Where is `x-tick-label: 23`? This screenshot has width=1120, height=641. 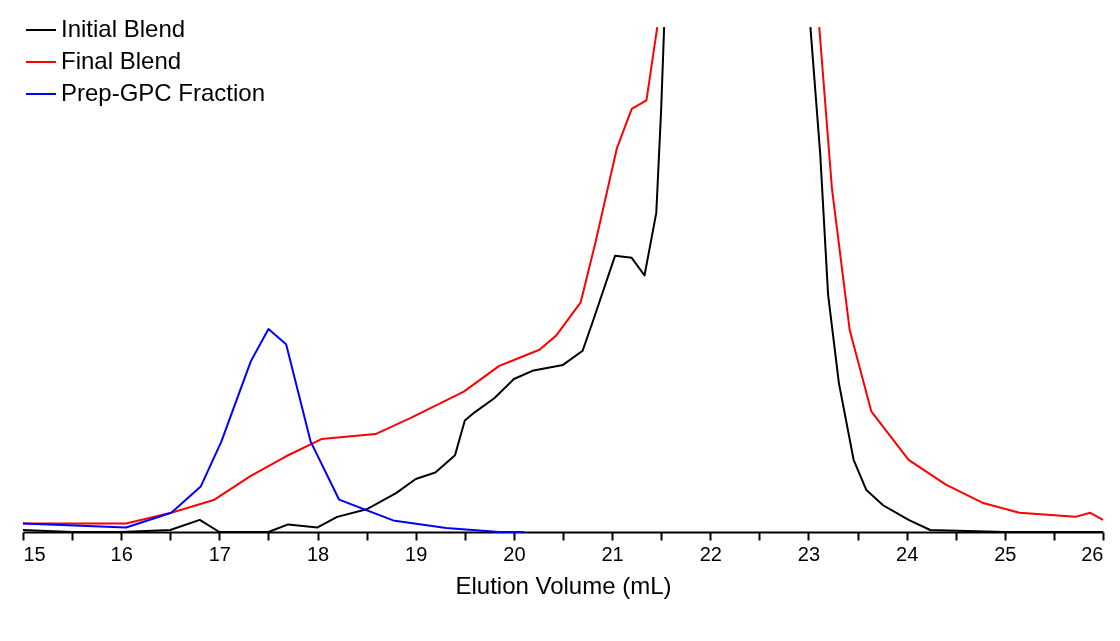 x-tick-label: 23 is located at coordinates (809, 553).